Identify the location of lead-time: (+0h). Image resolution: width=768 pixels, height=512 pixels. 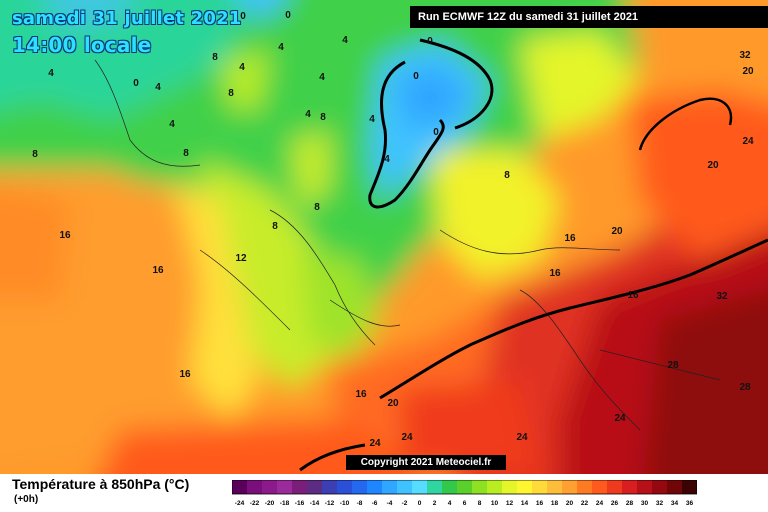
(26, 499).